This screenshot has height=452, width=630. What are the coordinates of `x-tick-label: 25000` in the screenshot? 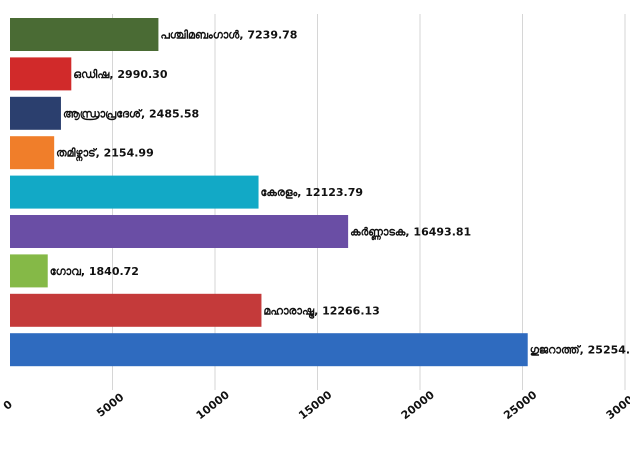 It's located at (520, 405).